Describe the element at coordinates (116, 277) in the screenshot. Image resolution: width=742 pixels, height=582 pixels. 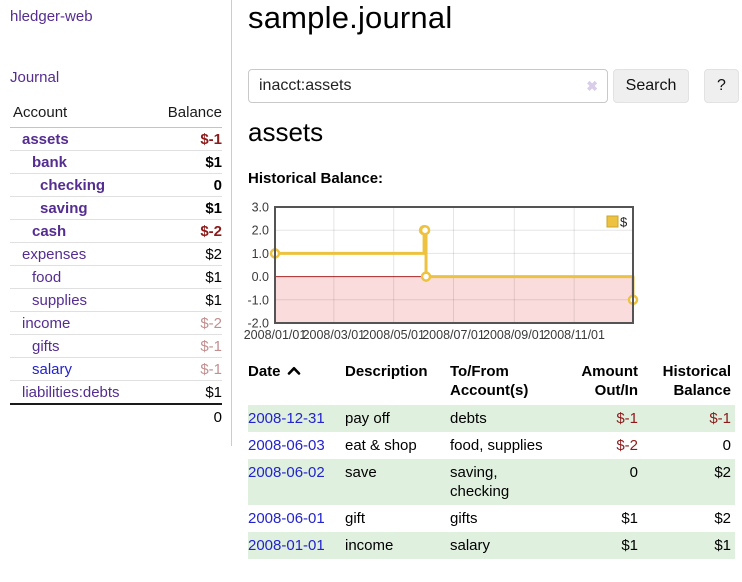
I see `account-row: food $1` at that location.